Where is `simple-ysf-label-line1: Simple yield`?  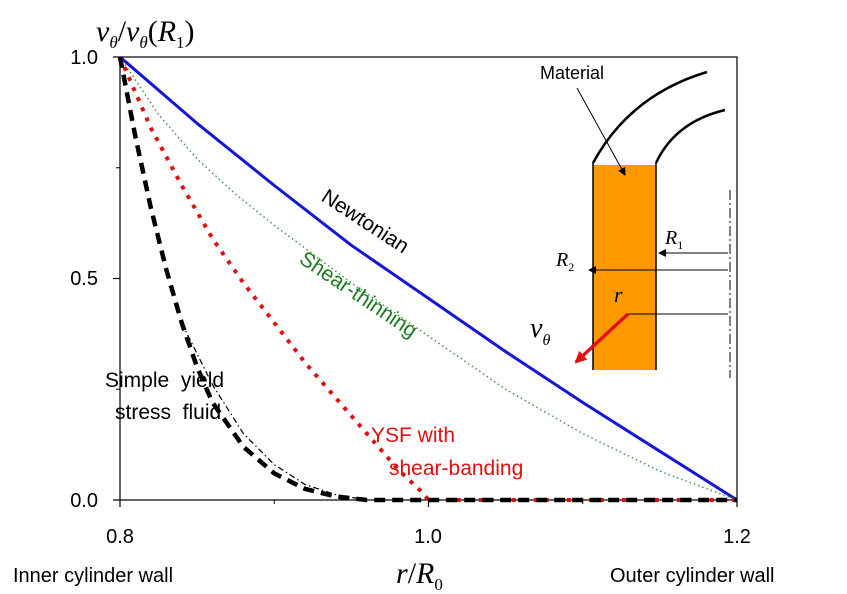
simple-ysf-label-line1: Simple yield is located at coordinates (164, 380).